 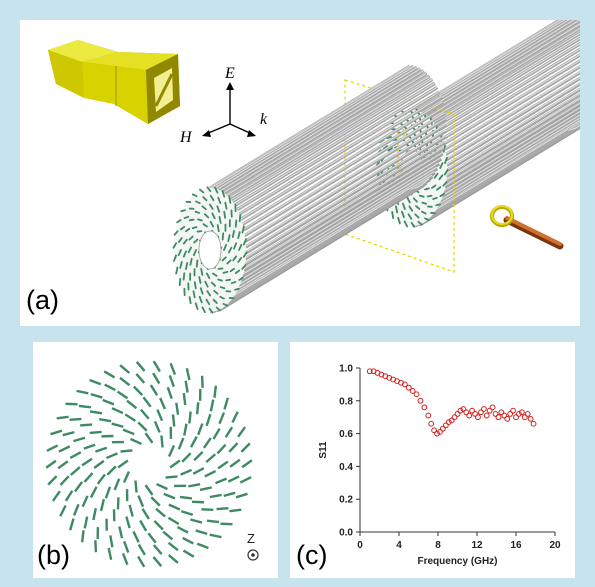 I want to click on x-tick-label: 12, so click(x=477, y=545).